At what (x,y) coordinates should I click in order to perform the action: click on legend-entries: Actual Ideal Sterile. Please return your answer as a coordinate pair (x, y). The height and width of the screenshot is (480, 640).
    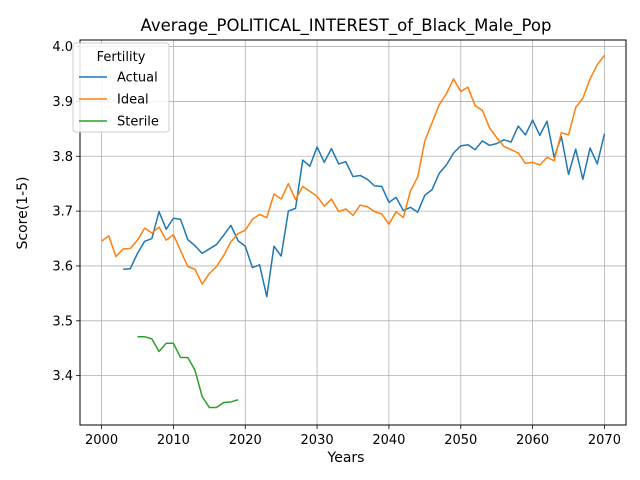
    Looking at the image, I should click on (119, 100).